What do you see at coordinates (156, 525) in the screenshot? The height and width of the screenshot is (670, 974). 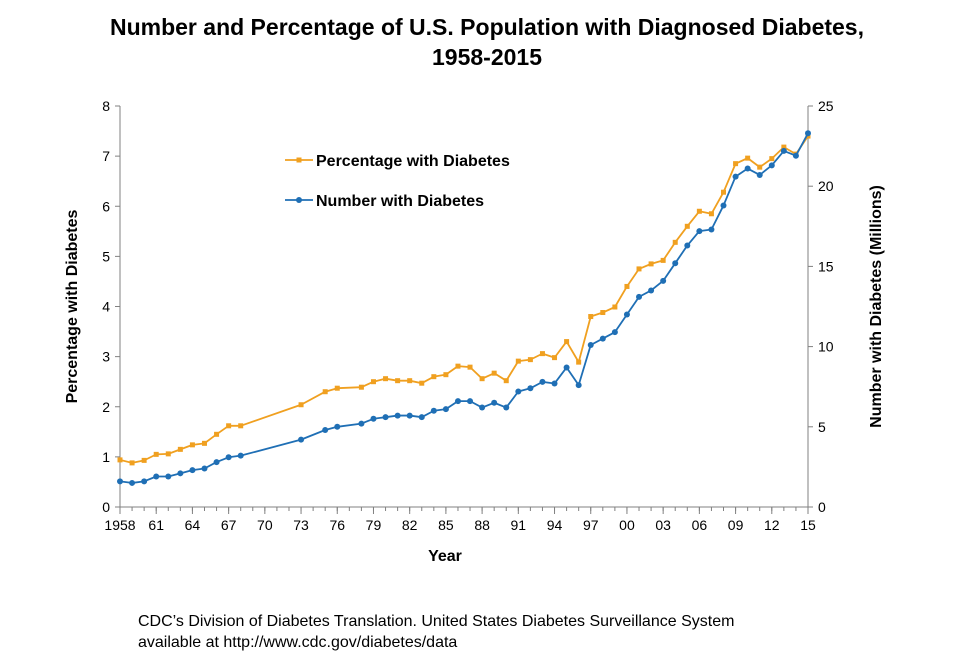 I see `x-tick-label: 61` at bounding box center [156, 525].